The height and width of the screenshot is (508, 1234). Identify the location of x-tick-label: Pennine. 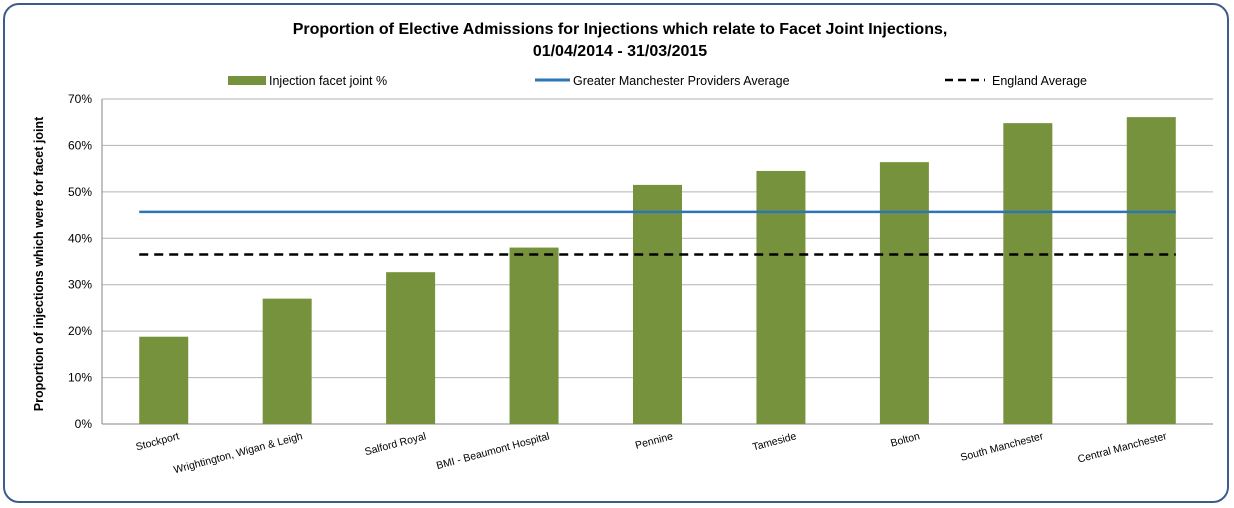
(654, 441).